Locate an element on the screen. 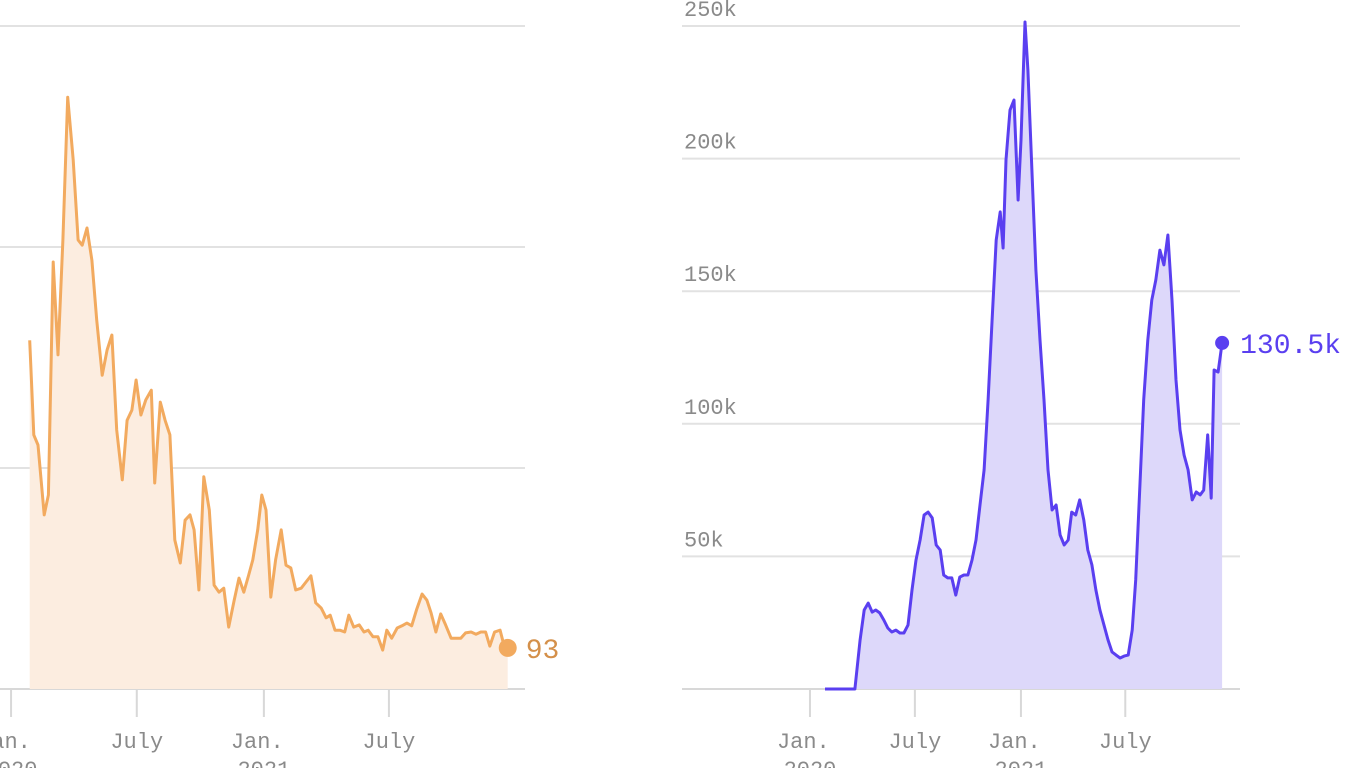 This screenshot has height=768, width=1366. end-label: 130.5k is located at coordinates (1290, 346).